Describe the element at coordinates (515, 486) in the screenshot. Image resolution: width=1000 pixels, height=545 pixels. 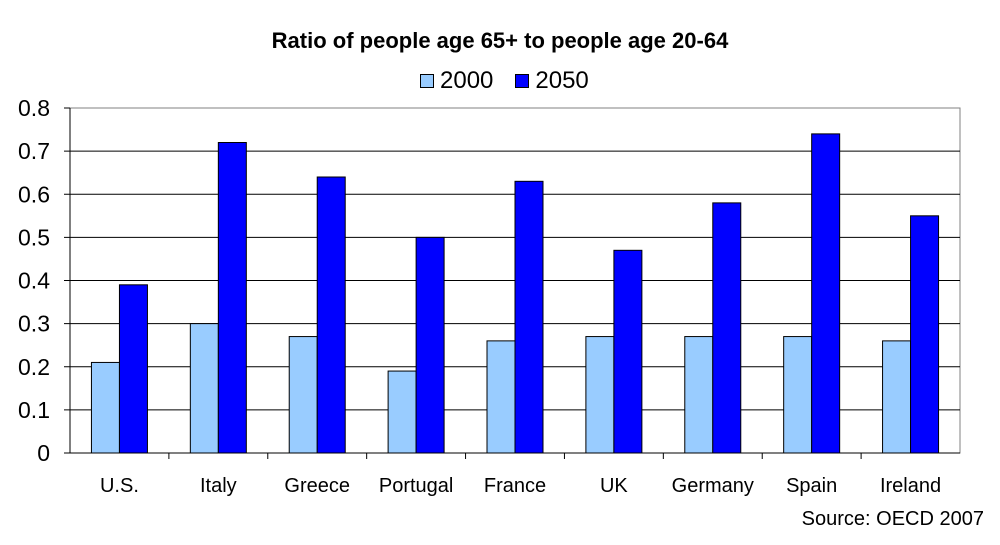
I see `x-tick-label: France` at that location.